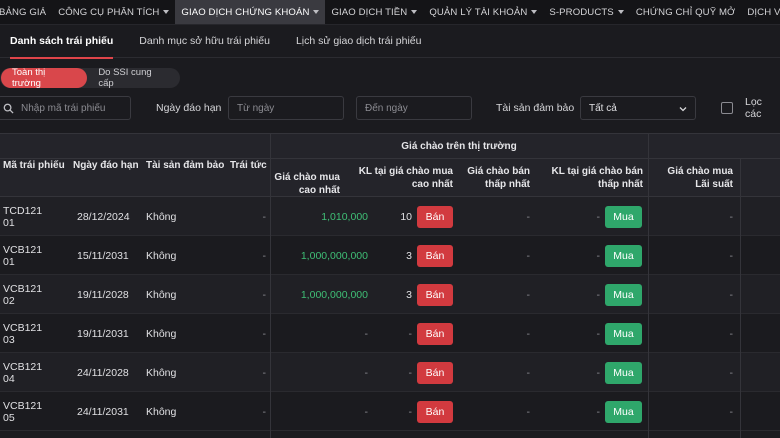 The width and height of the screenshot is (780, 438). I want to click on cell-code: VCB121 03, so click(22, 333).